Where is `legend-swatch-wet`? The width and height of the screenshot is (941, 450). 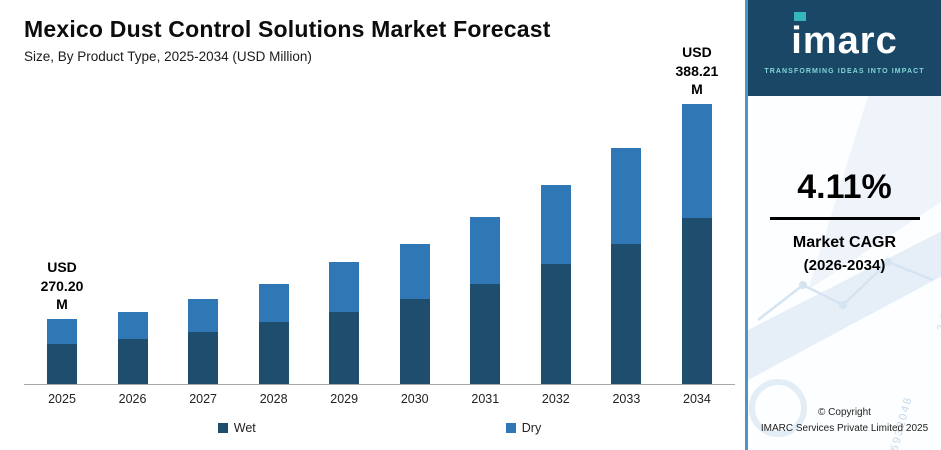 legend-swatch-wet is located at coordinates (222, 428).